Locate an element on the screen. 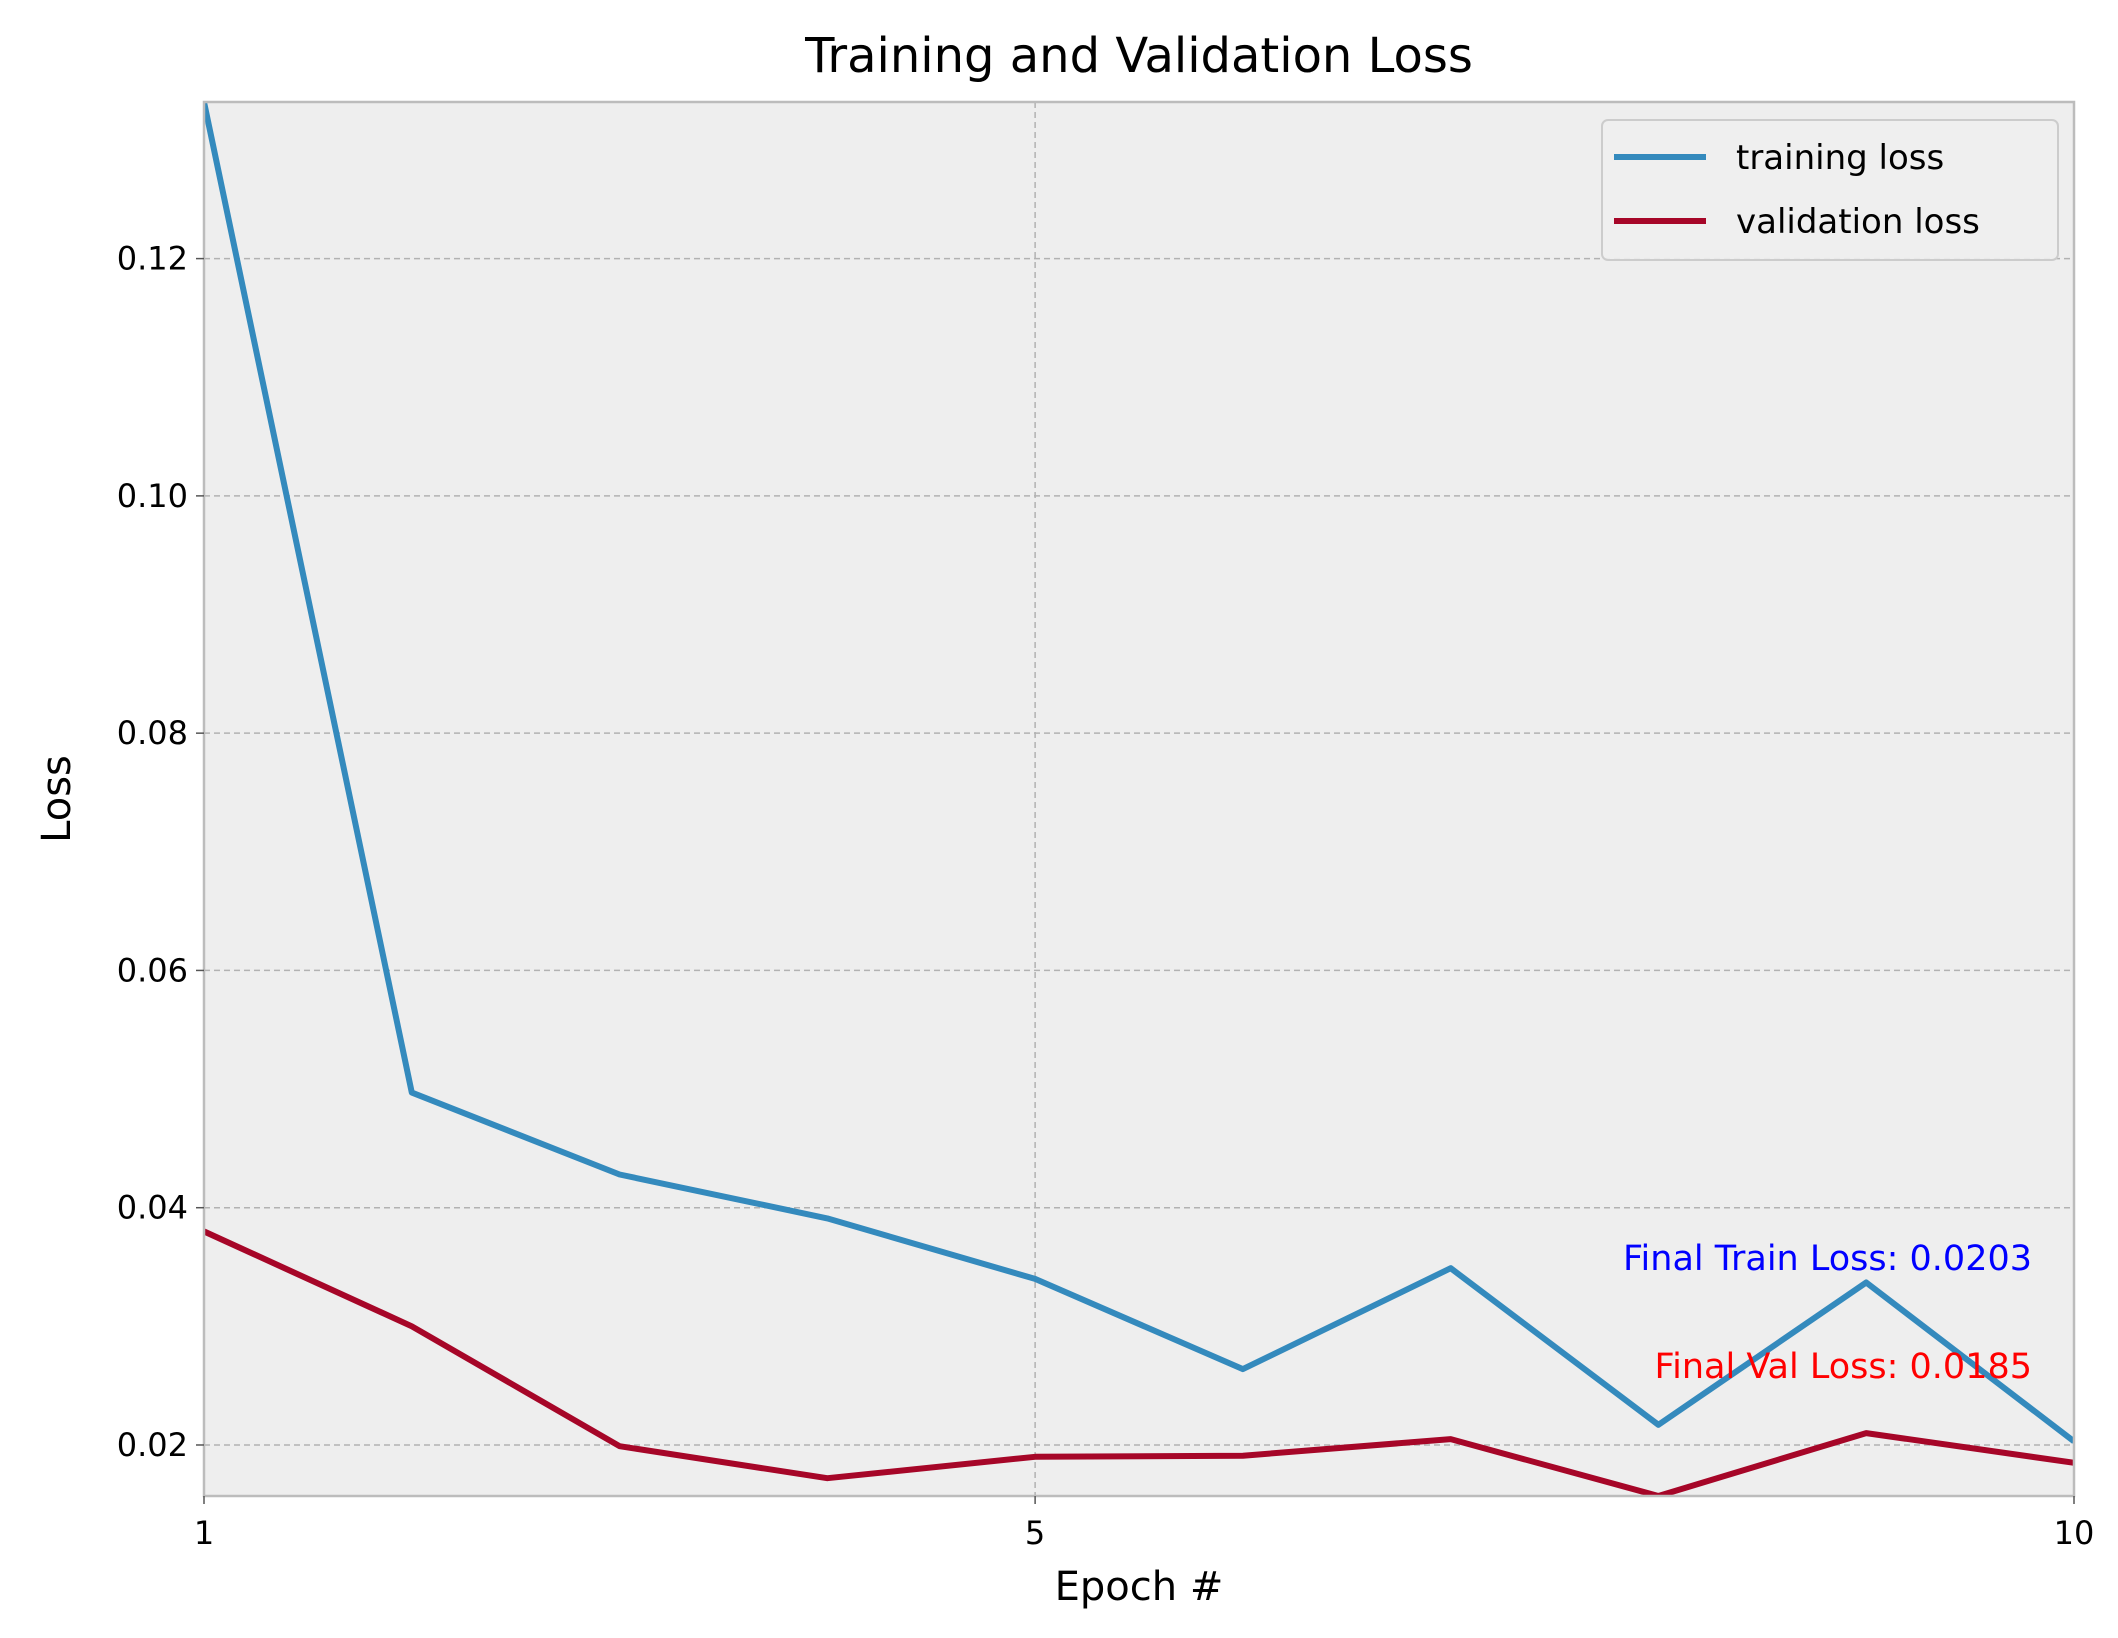 The width and height of the screenshot is (2118, 1638). x-tick-label: 10 is located at coordinates (2074, 1533).